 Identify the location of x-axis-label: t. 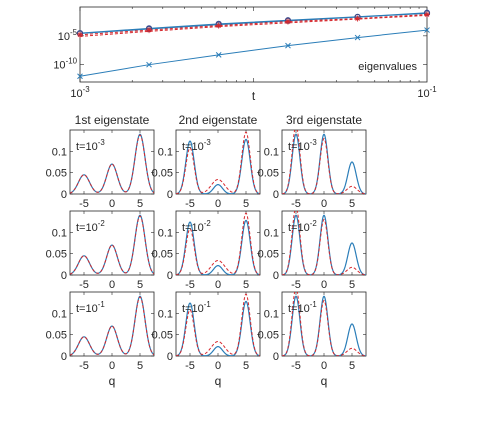
(254, 96).